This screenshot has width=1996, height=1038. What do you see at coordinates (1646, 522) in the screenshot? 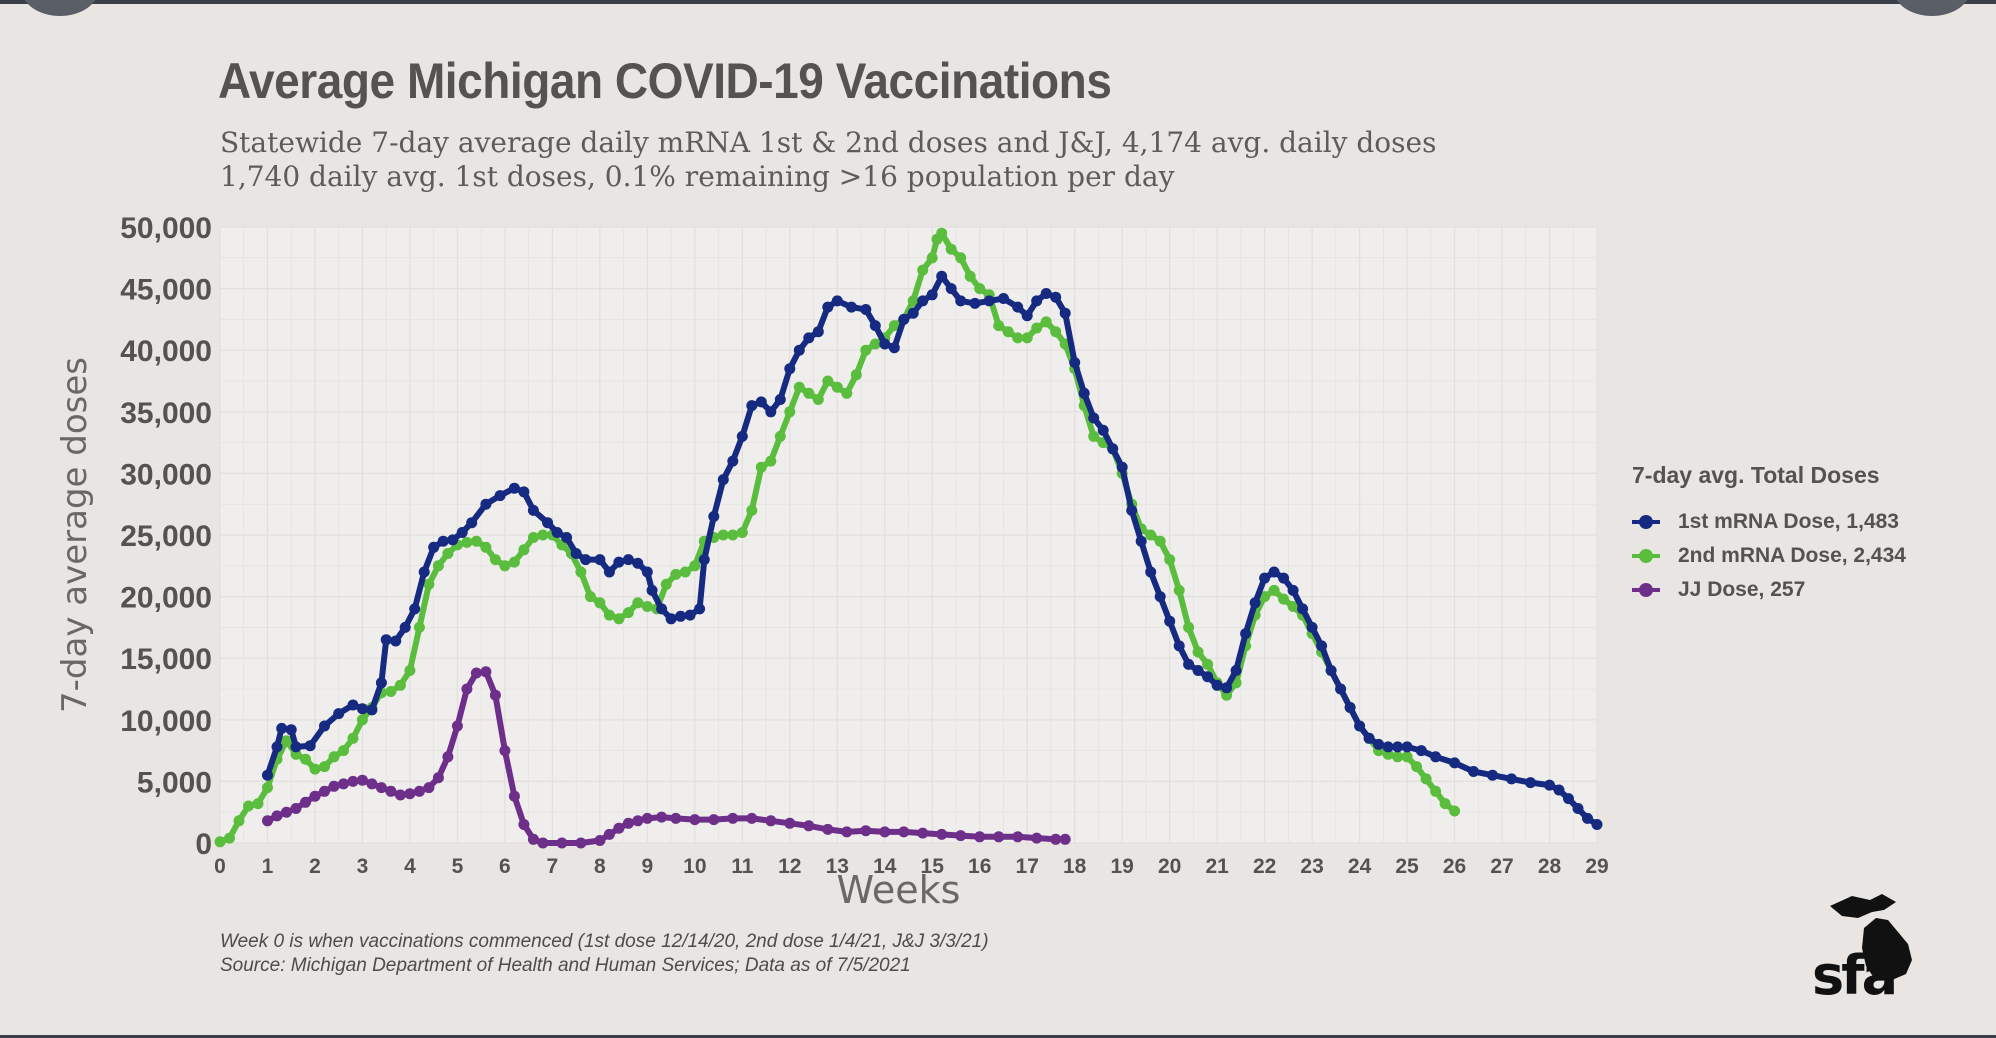
I see `legend-swatch-first-dose` at bounding box center [1646, 522].